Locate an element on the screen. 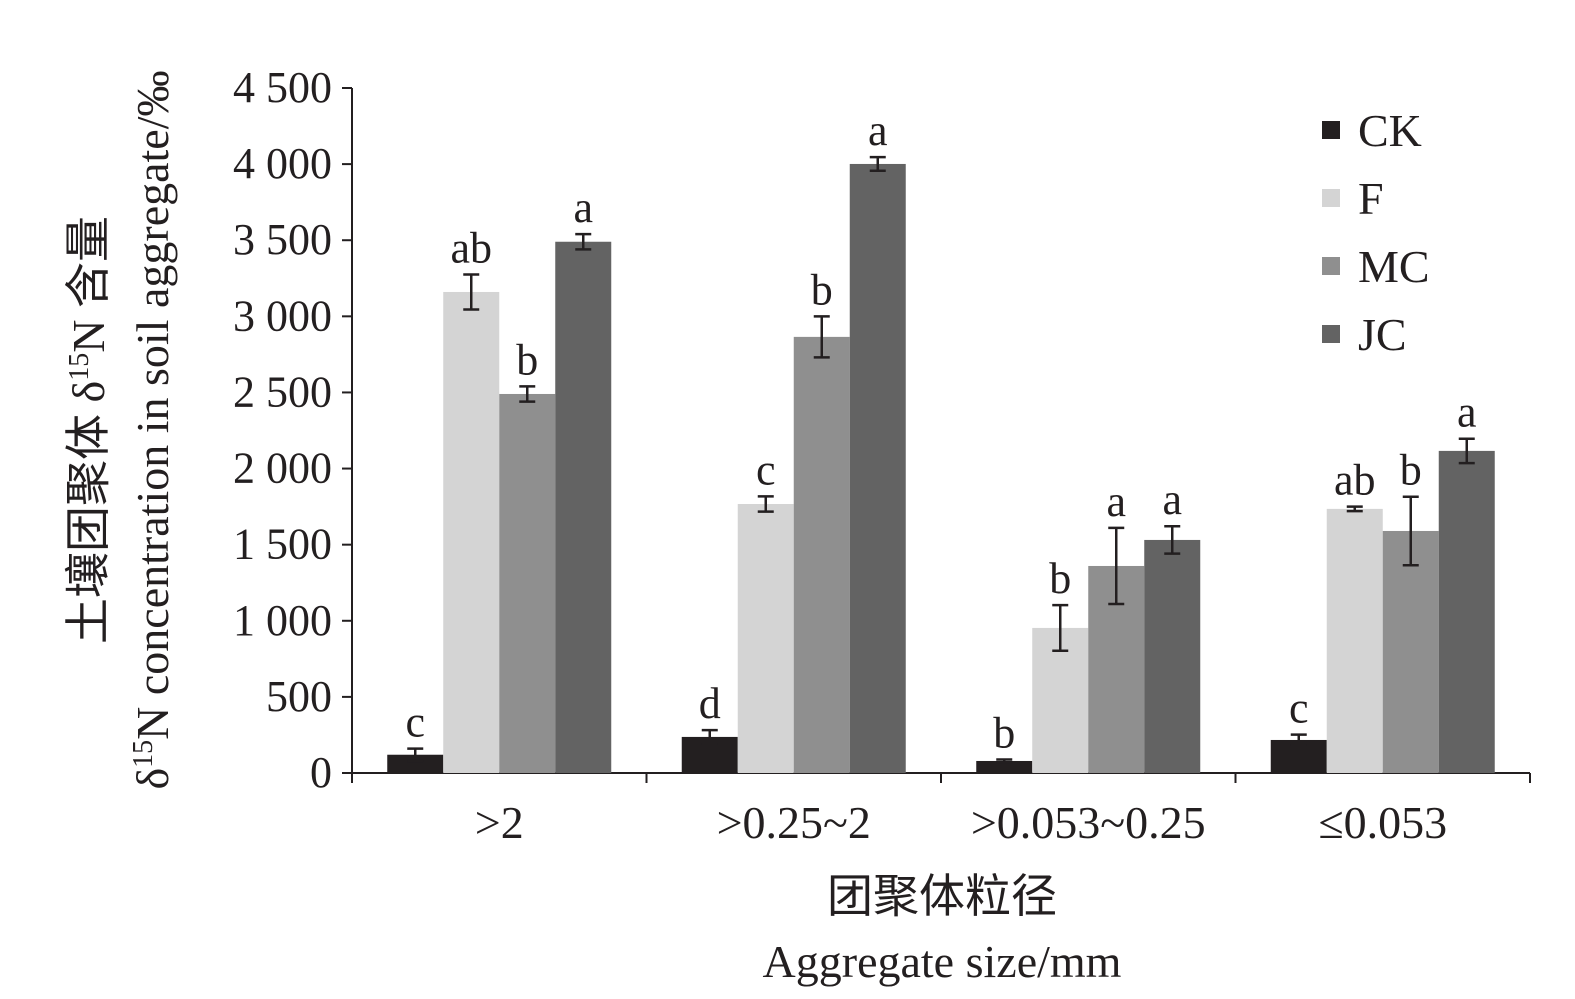 The height and width of the screenshot is (999, 1575). x-tick-label: >0.25~2 is located at coordinates (794, 822).